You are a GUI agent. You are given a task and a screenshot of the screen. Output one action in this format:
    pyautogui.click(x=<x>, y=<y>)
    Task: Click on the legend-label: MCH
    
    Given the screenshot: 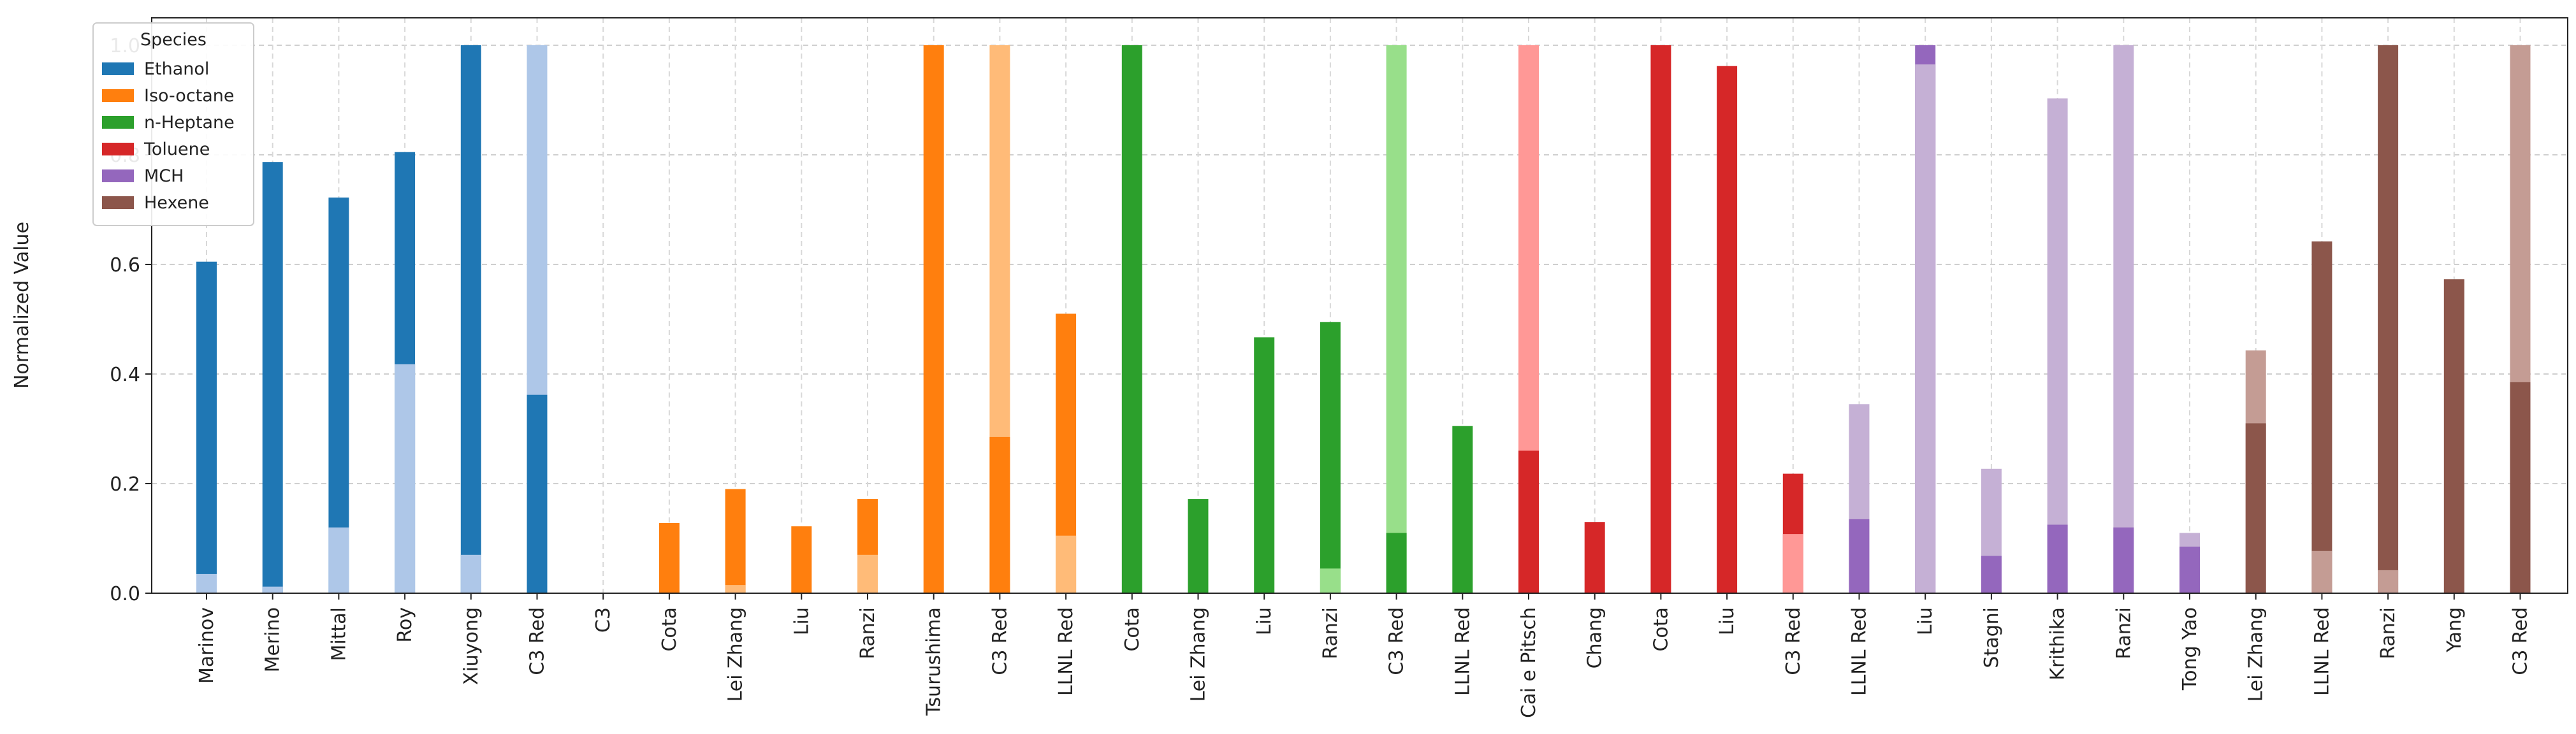 What is the action you would take?
    pyautogui.click(x=164, y=176)
    